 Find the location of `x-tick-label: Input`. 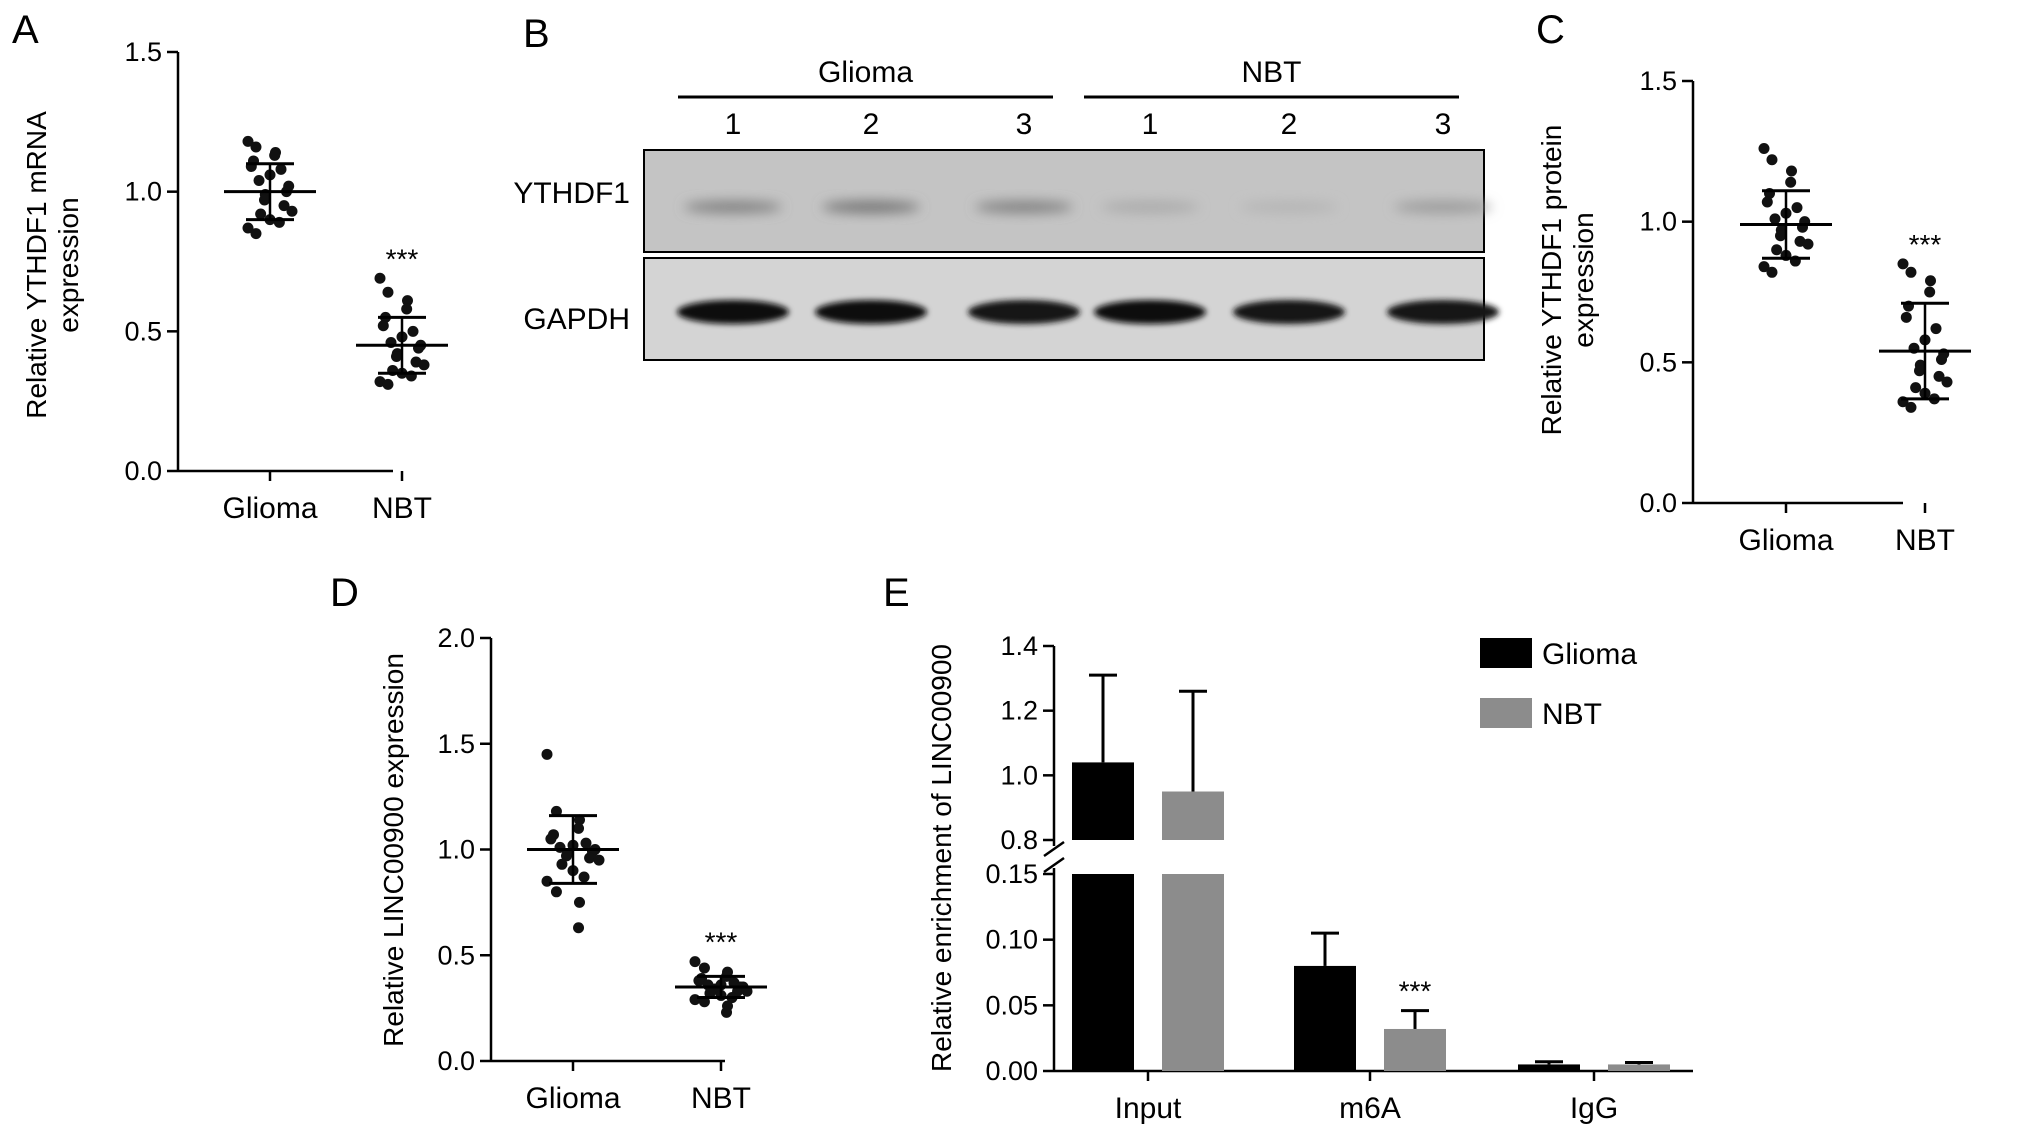

x-tick-label: Input is located at coordinates (1148, 1108).